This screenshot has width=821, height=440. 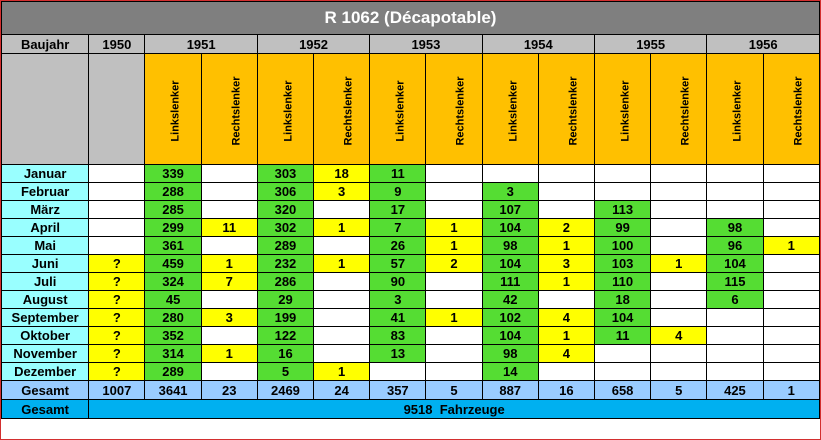 I want to click on table-row: Juni? 459 1 232 1 57 2 104 3 103 1 104, so click(x=410, y=263).